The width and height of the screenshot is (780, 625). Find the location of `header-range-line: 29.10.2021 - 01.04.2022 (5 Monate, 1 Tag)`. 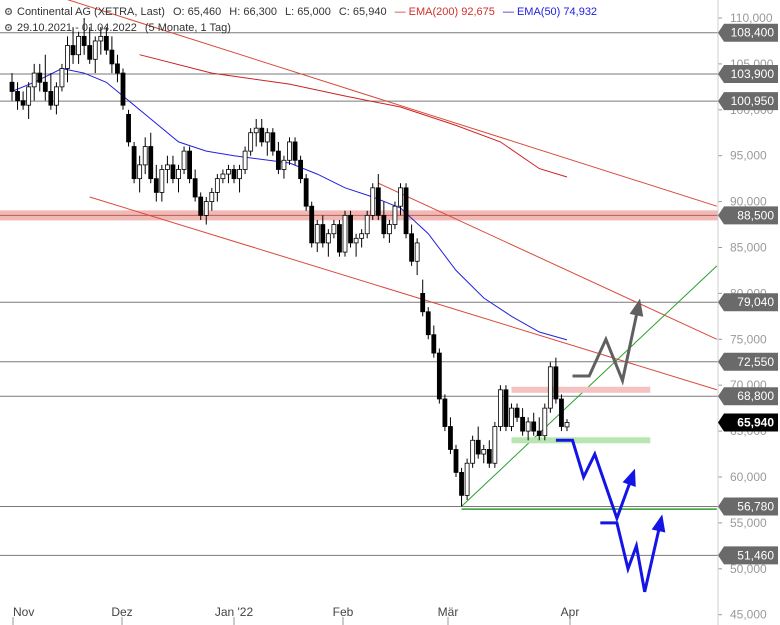

header-range-line: 29.10.2021 - 01.04.2022 (5 Monate, 1 Tag) is located at coordinates (117, 28).